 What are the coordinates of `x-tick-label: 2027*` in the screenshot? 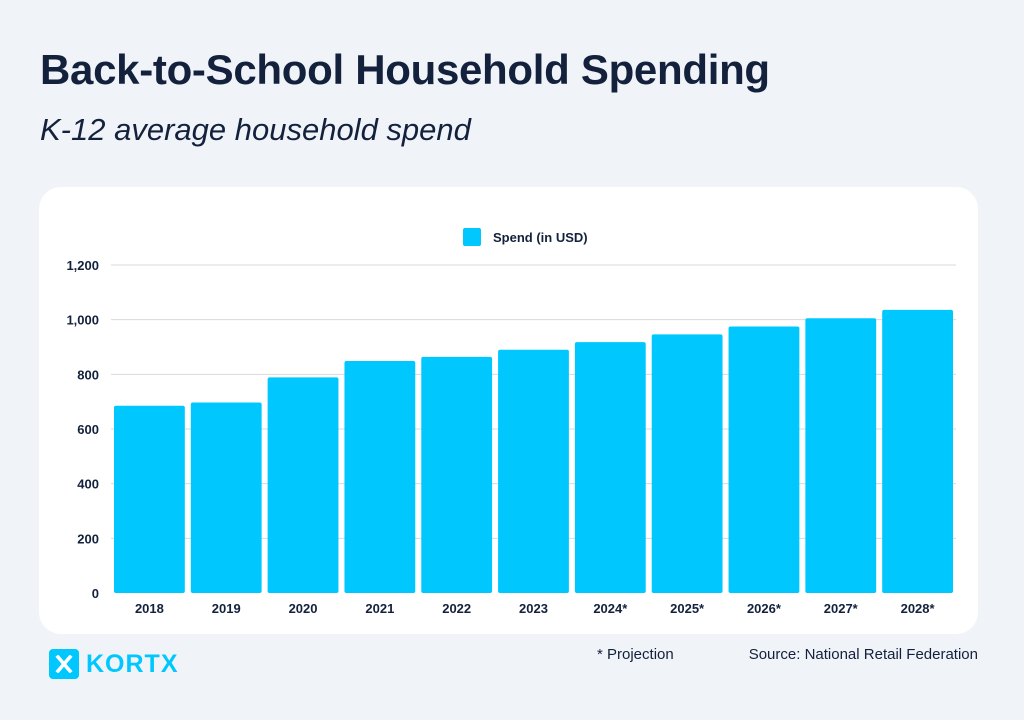 It's located at (841, 608).